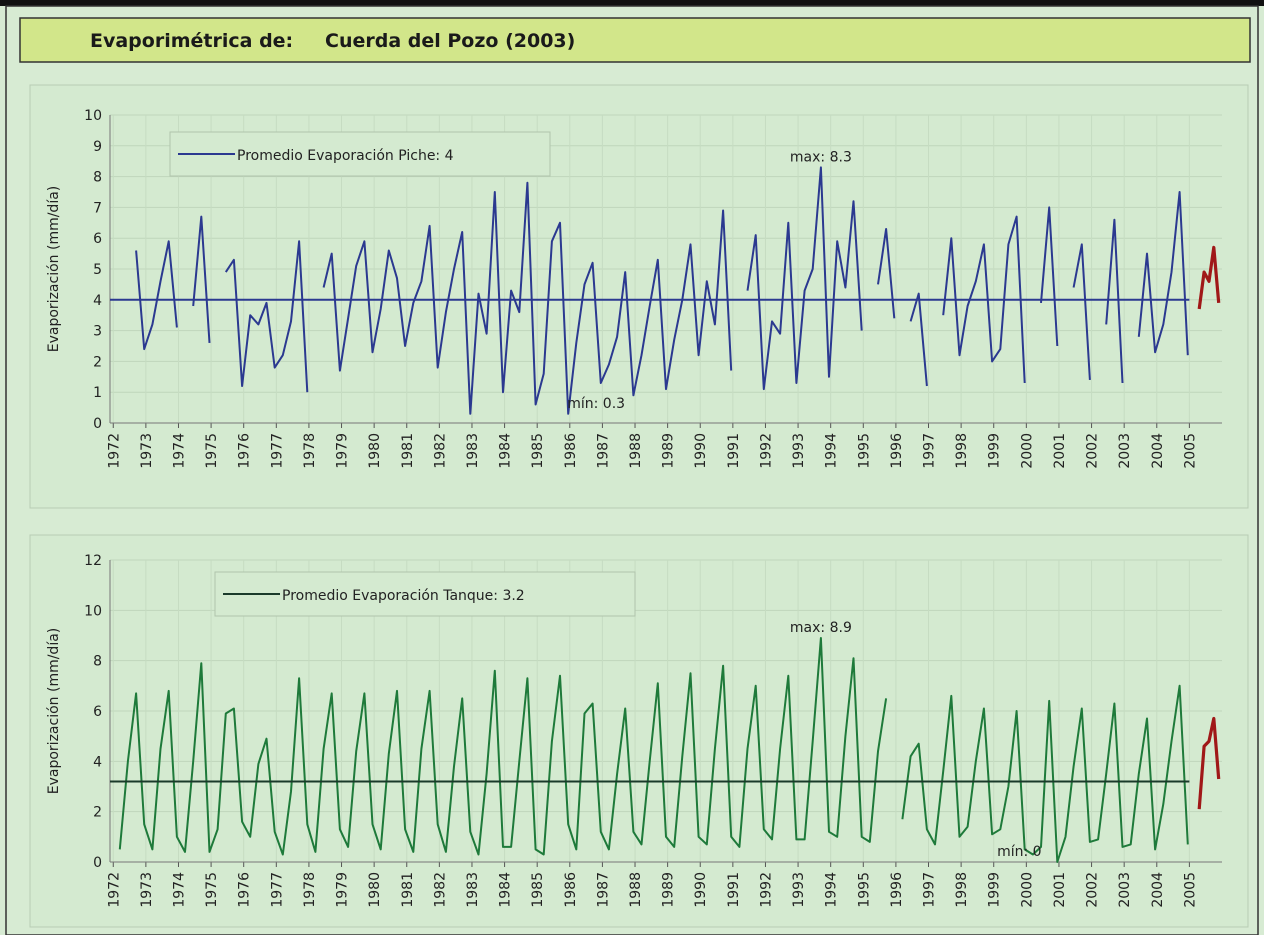 The image size is (1264, 935). Describe the element at coordinates (191, 41) in the screenshot. I see `header-label: Evaporimétrica de:` at that location.